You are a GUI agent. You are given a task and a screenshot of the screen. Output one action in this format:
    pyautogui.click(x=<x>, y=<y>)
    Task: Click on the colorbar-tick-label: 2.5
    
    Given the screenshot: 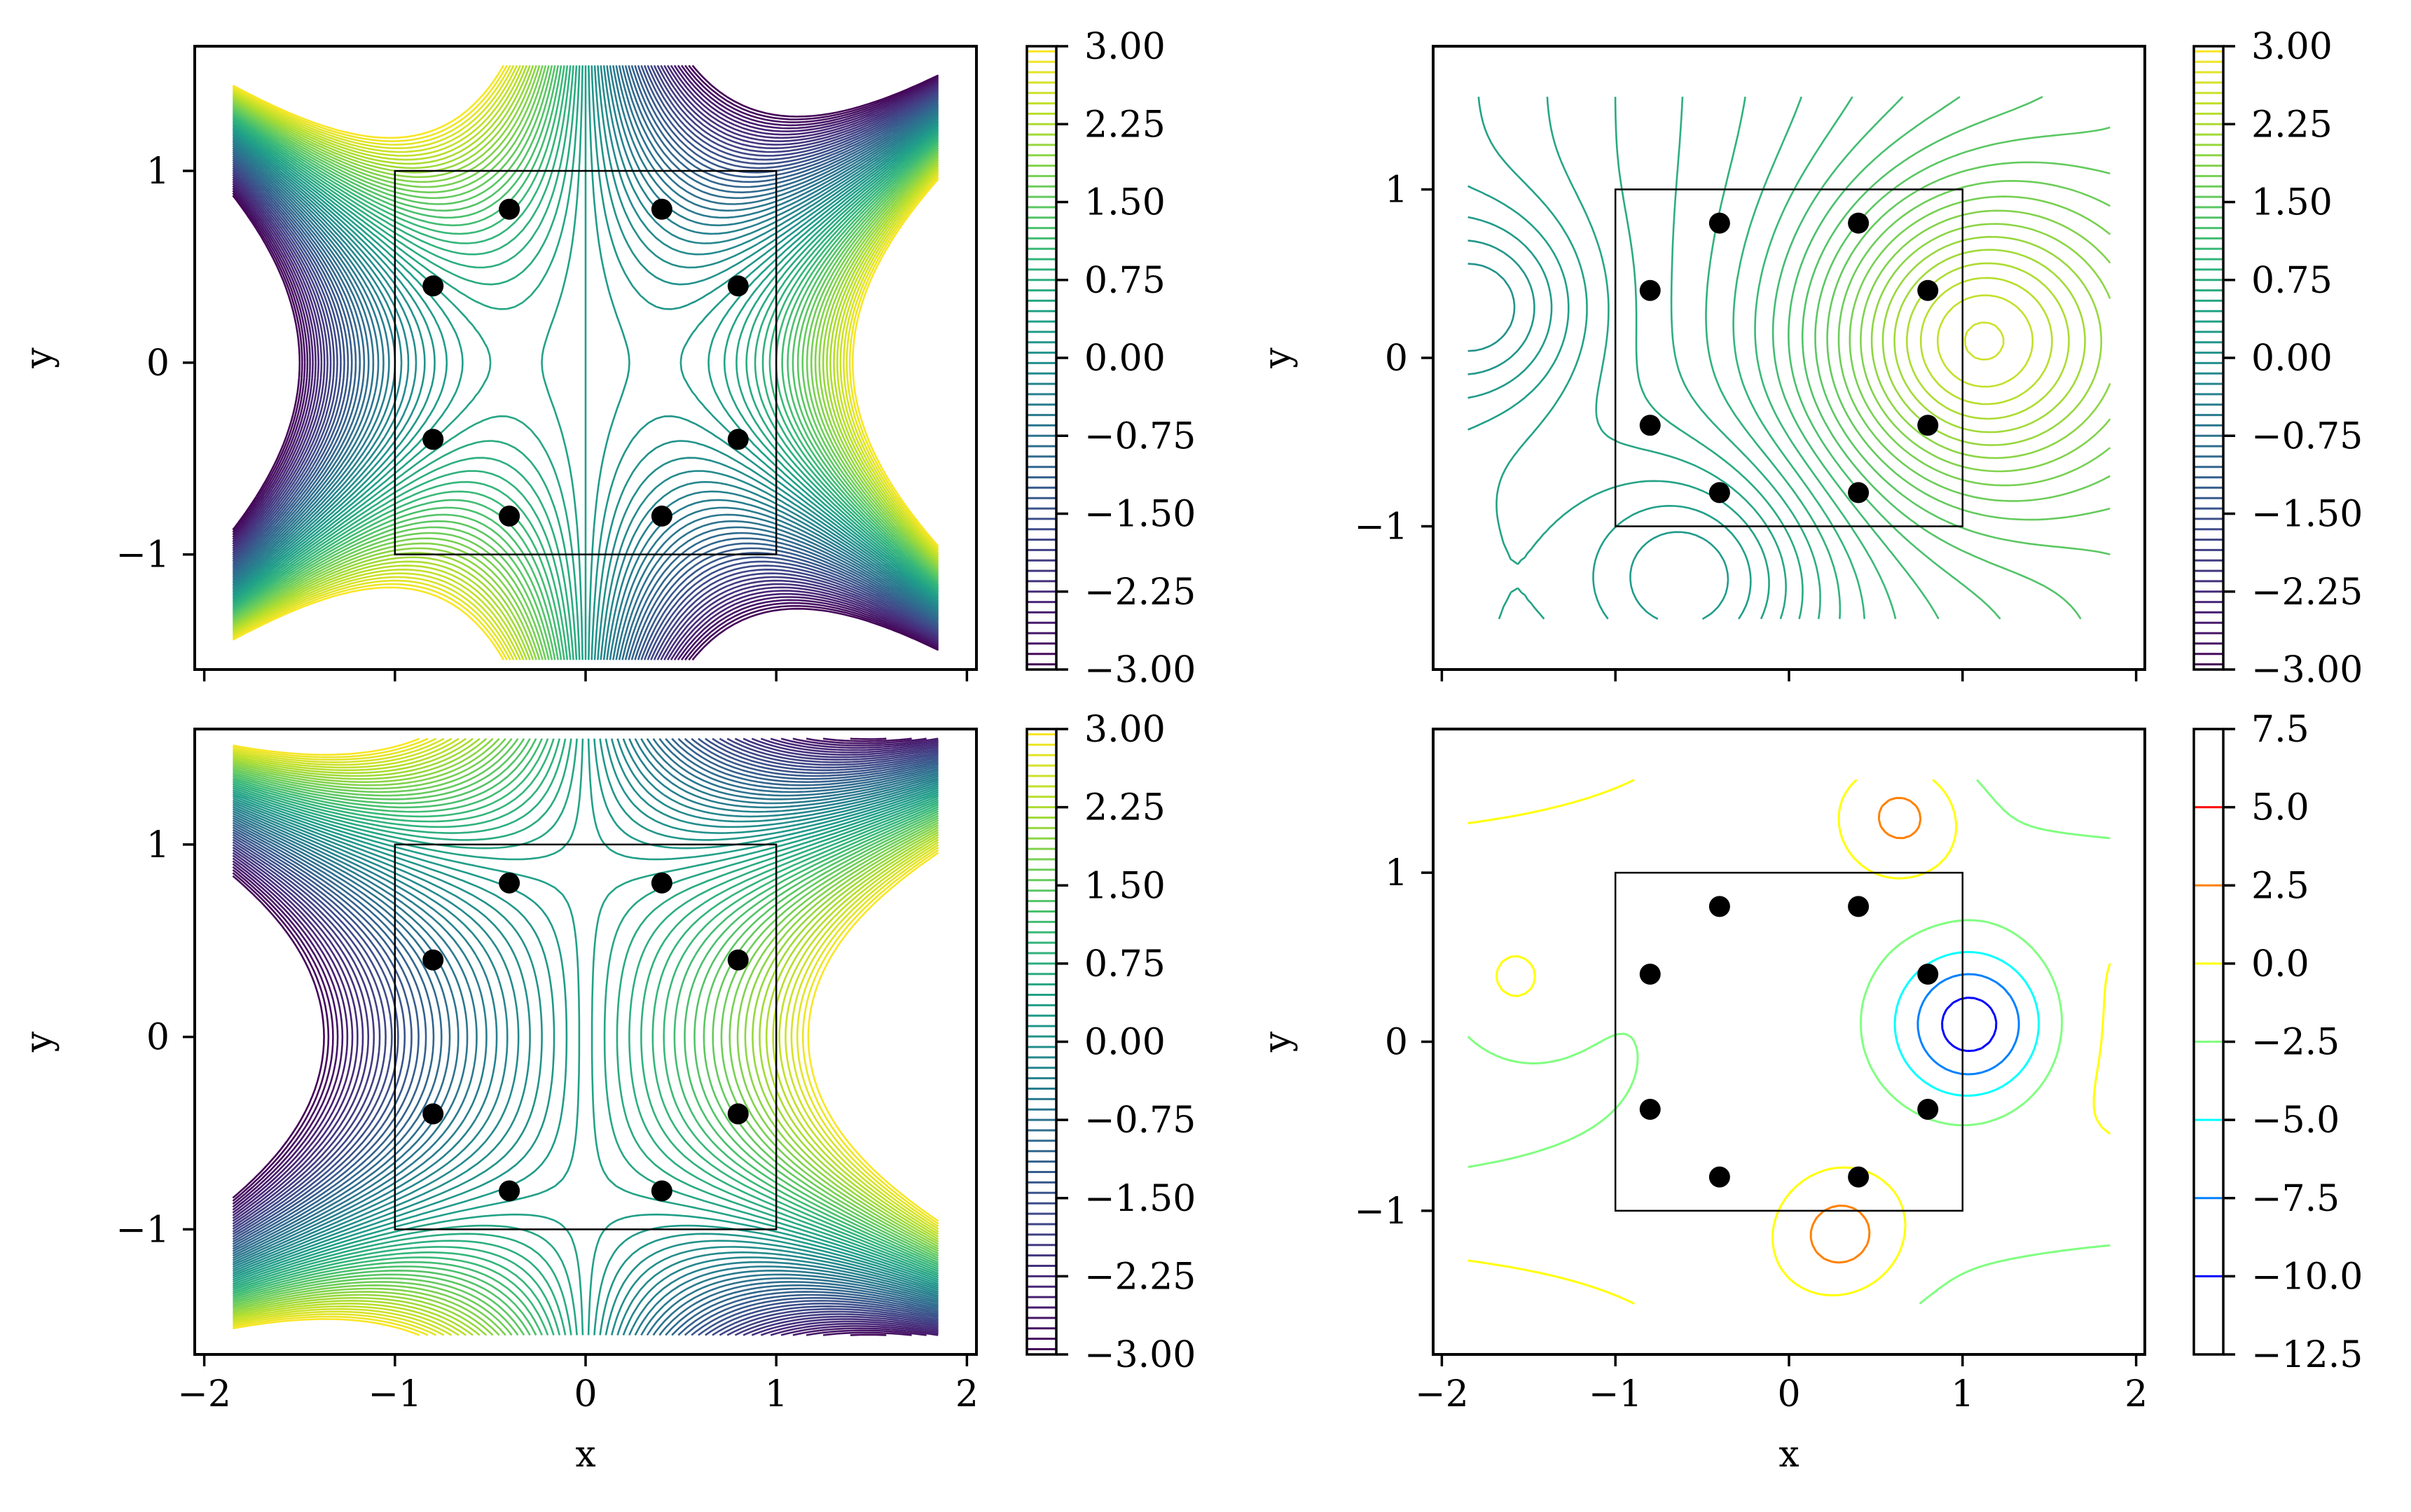 What is the action you would take?
    pyautogui.click(x=2280, y=886)
    